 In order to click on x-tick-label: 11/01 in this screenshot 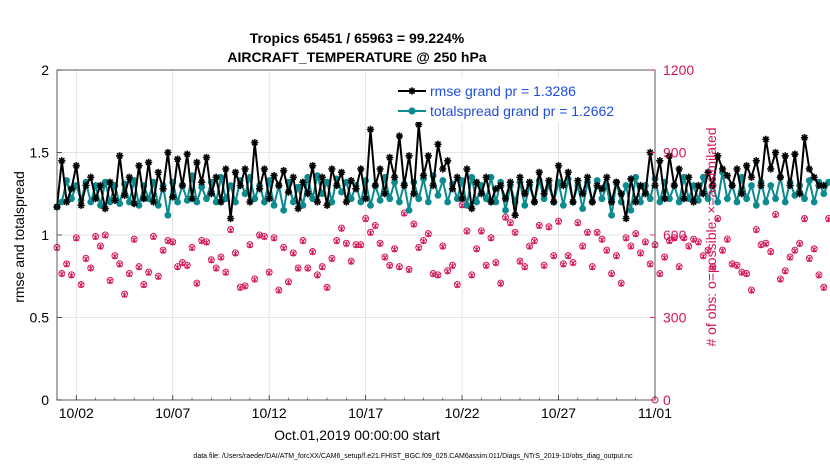, I will do `click(655, 413)`.